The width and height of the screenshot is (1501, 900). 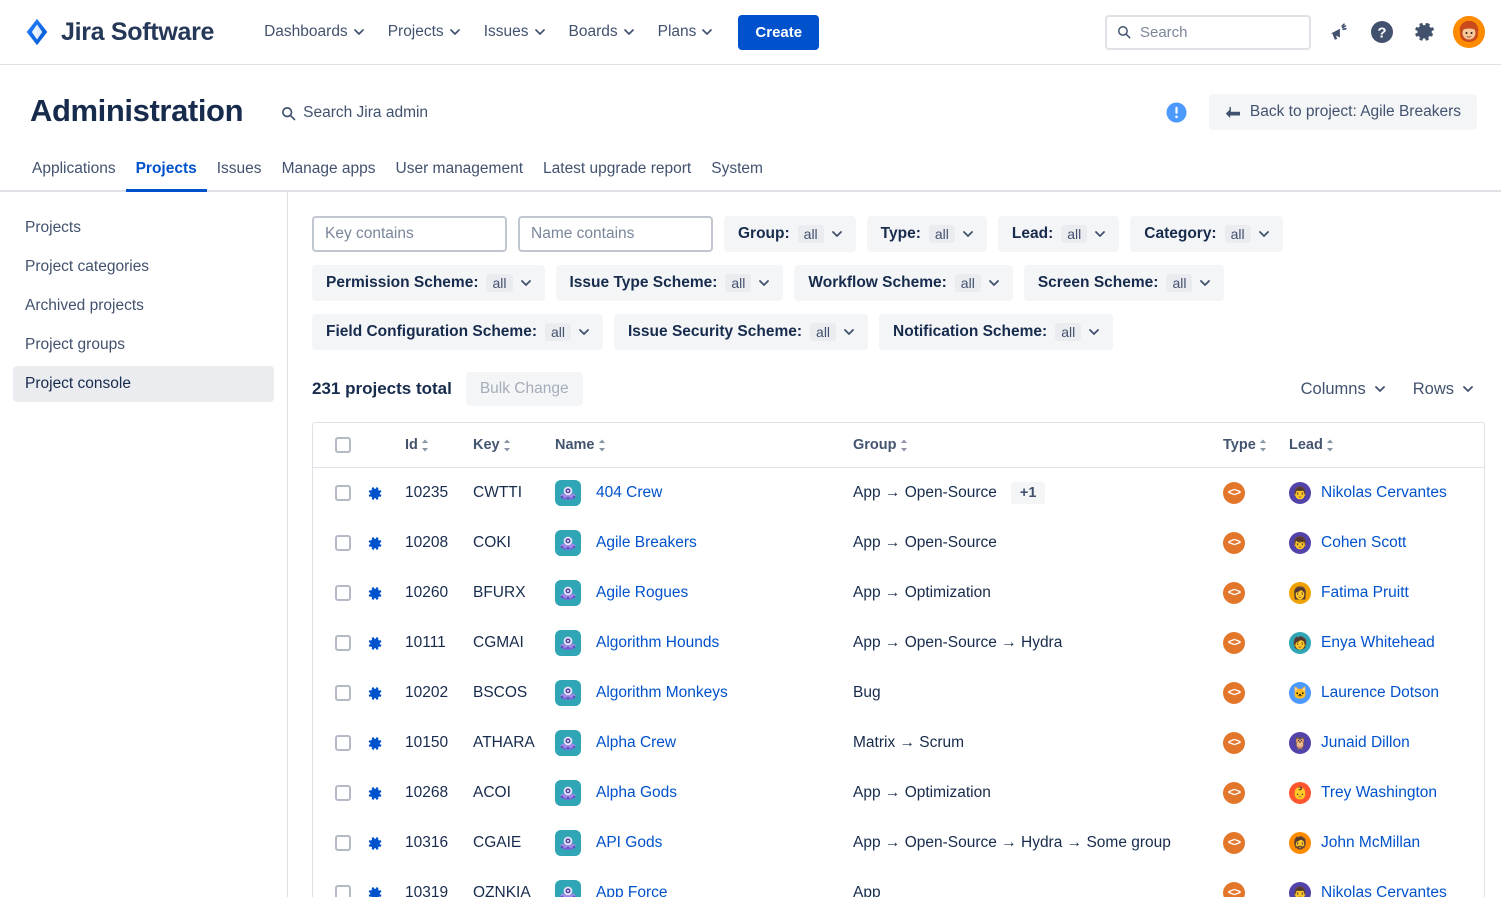 I want to click on tab-issues: Issues, so click(x=239, y=168).